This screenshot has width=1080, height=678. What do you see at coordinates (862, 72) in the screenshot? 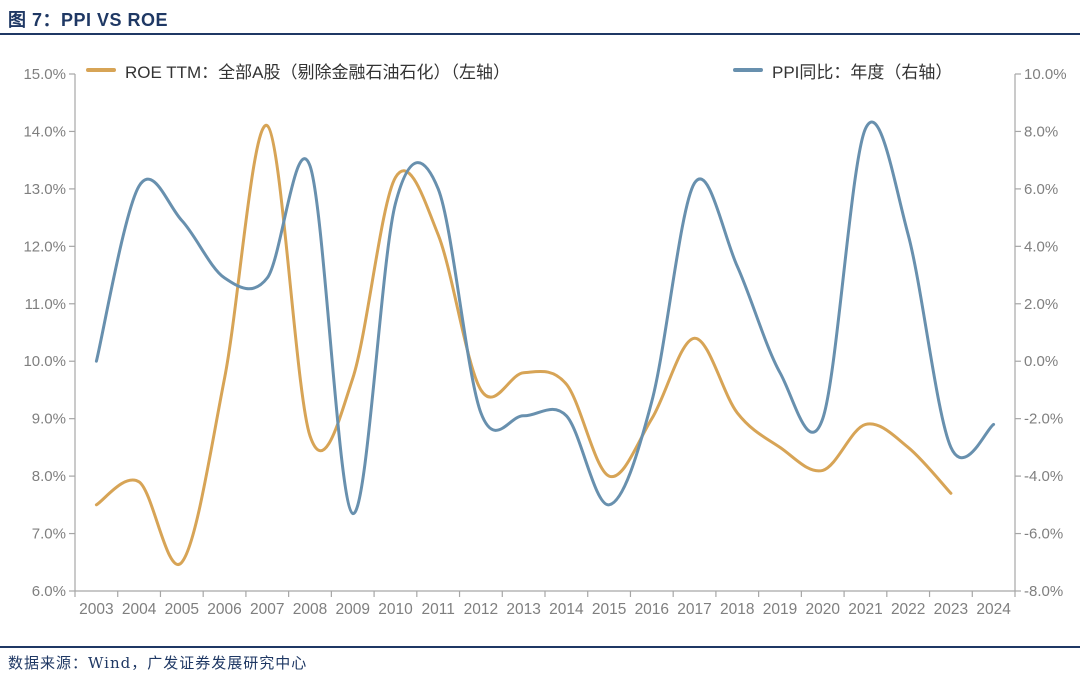
I see `legend-label-ppi: PPI同比：年度（右轴）` at bounding box center [862, 72].